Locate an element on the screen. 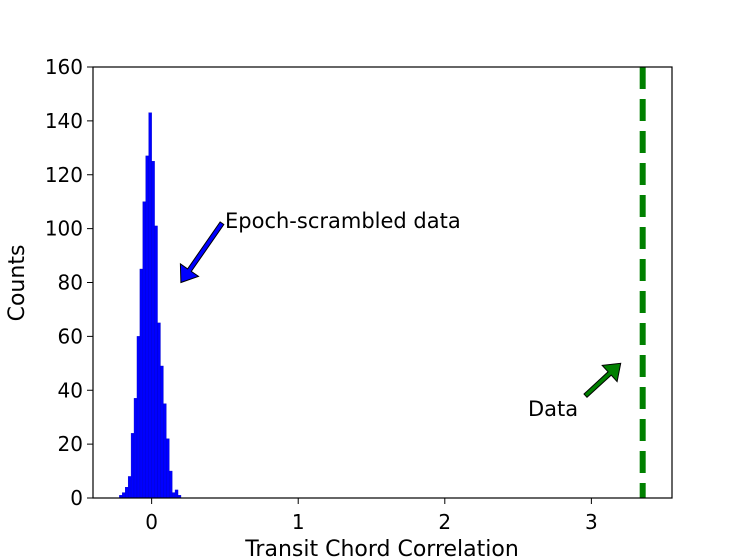 This screenshot has height=560, width=747. annotation-label: Epoch-scrambled data is located at coordinates (343, 221).